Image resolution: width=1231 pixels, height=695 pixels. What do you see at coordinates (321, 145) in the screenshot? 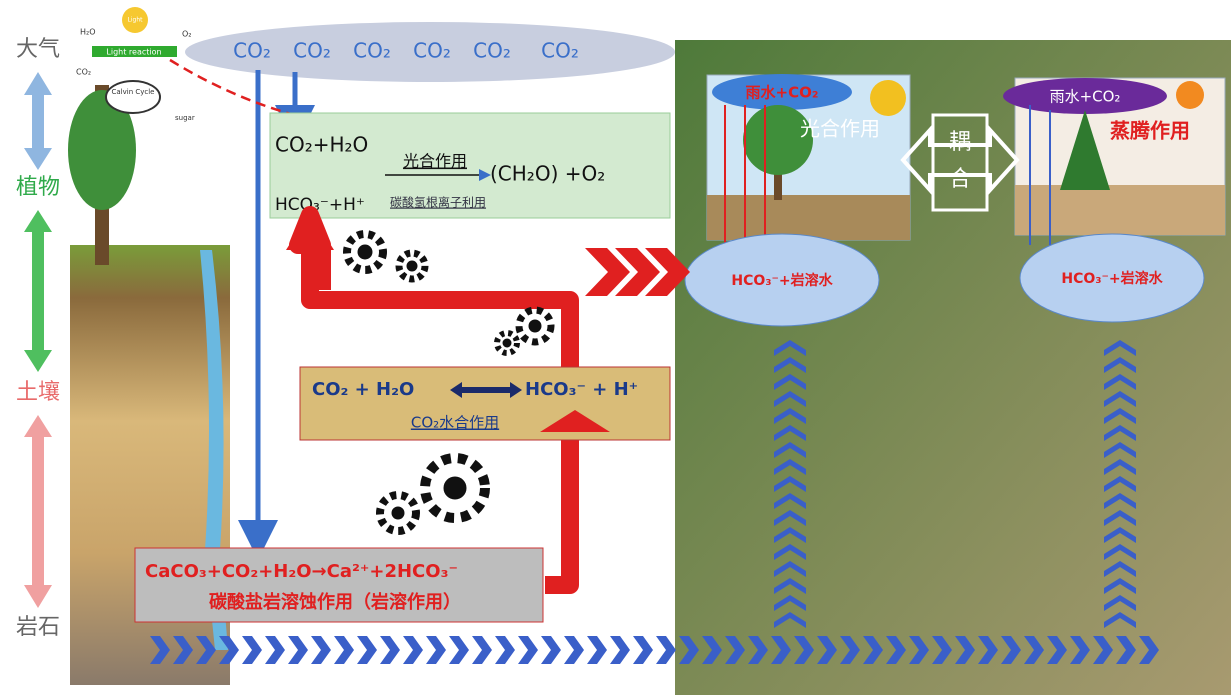
I see `reactants: CO₂+H₂O` at bounding box center [321, 145].